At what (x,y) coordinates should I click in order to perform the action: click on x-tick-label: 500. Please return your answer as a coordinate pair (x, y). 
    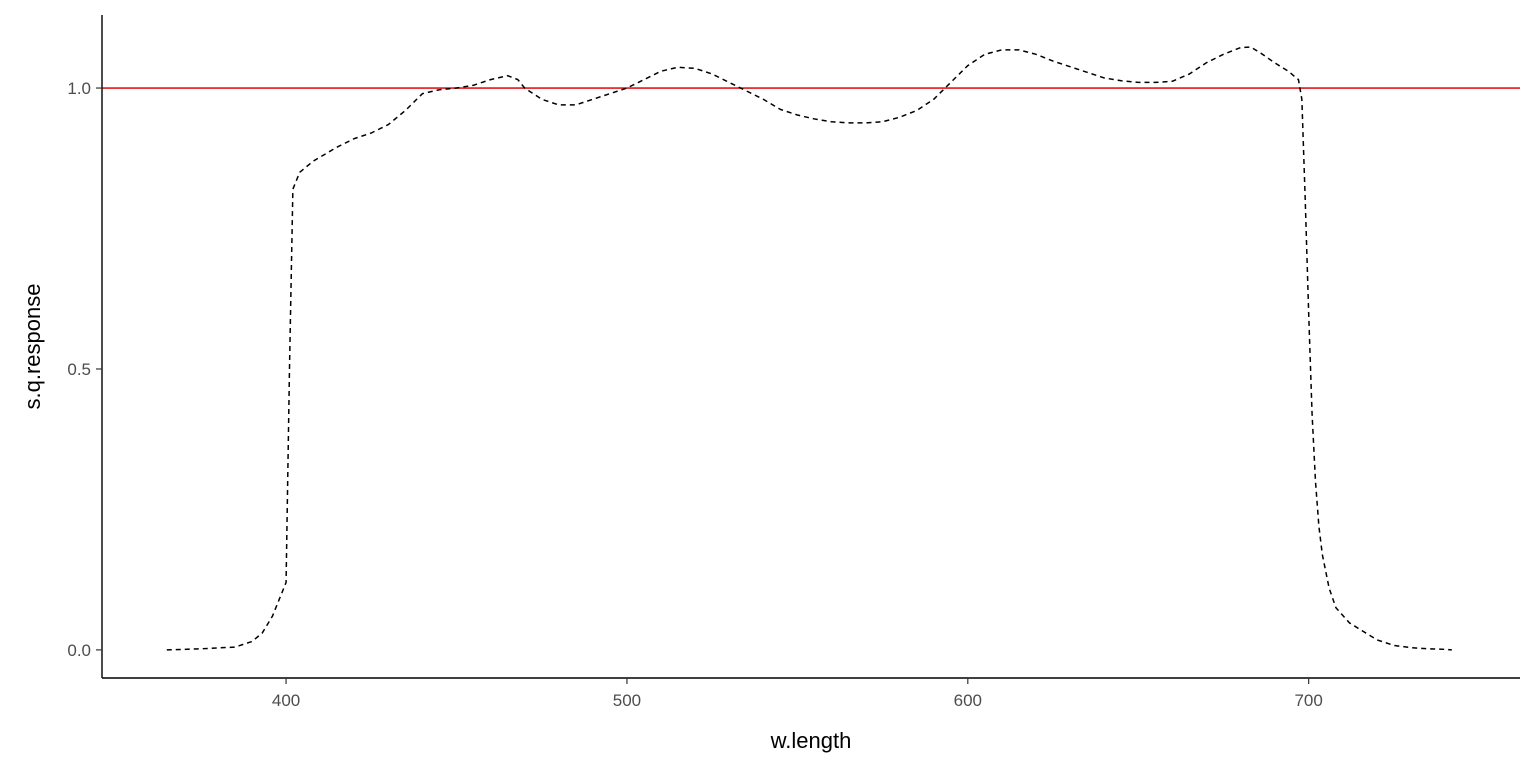
    Looking at the image, I should click on (627, 700).